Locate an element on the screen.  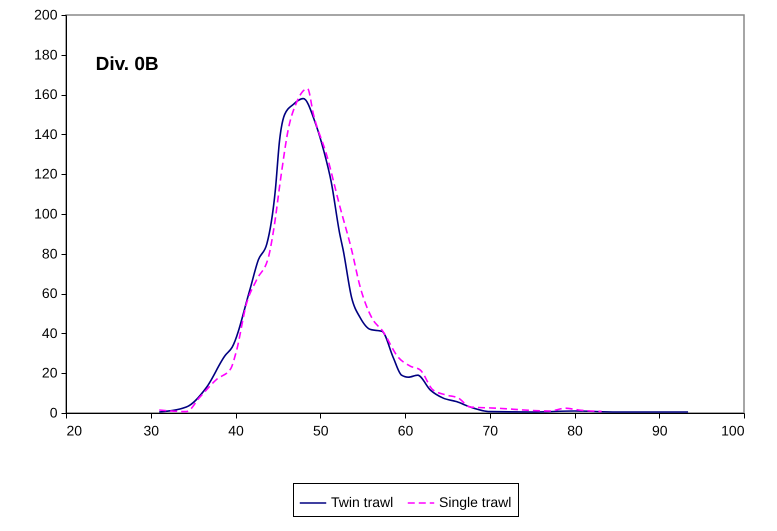
y-tick-label: 80 is located at coordinates (50, 253).